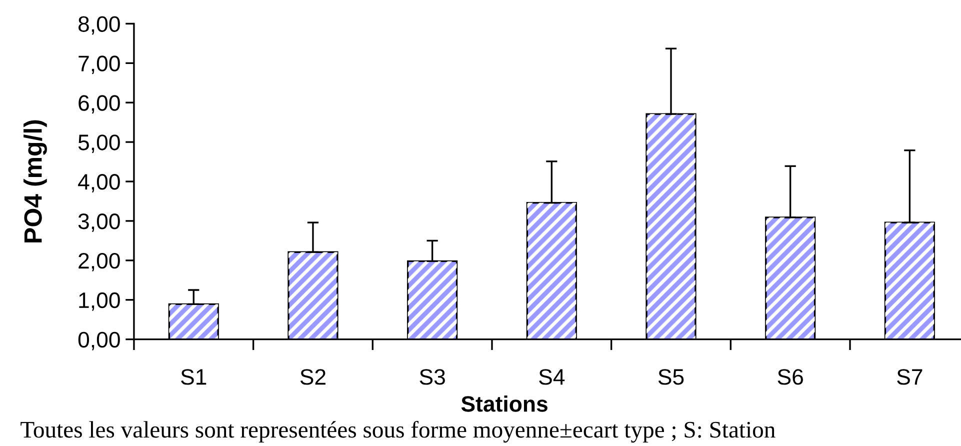  What do you see at coordinates (99, 262) in the screenshot?
I see `y-tick-label: 2,00` at bounding box center [99, 262].